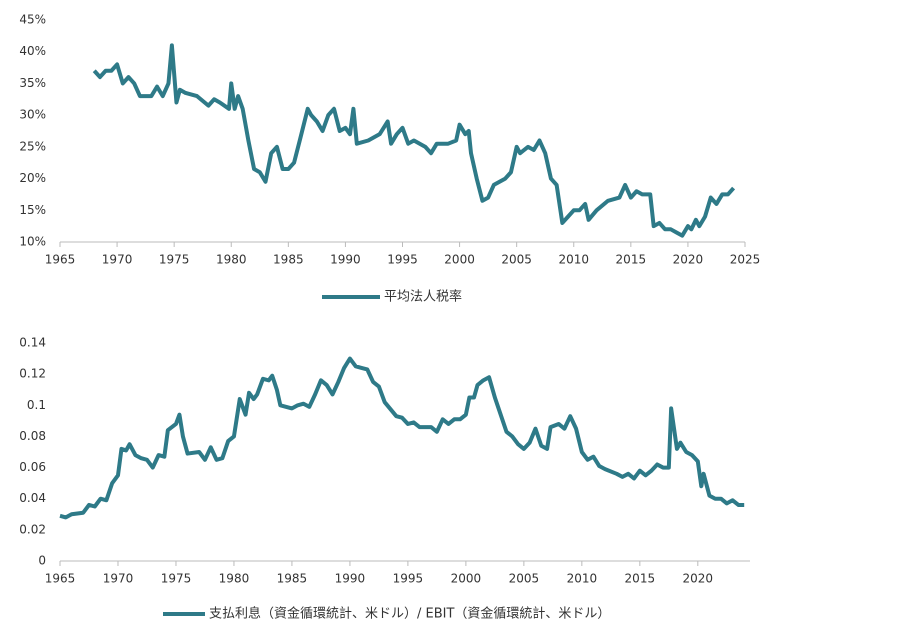 This screenshot has width=919, height=633. Describe the element at coordinates (32, 83) in the screenshot. I see `y-tick-label: 35%` at that location.